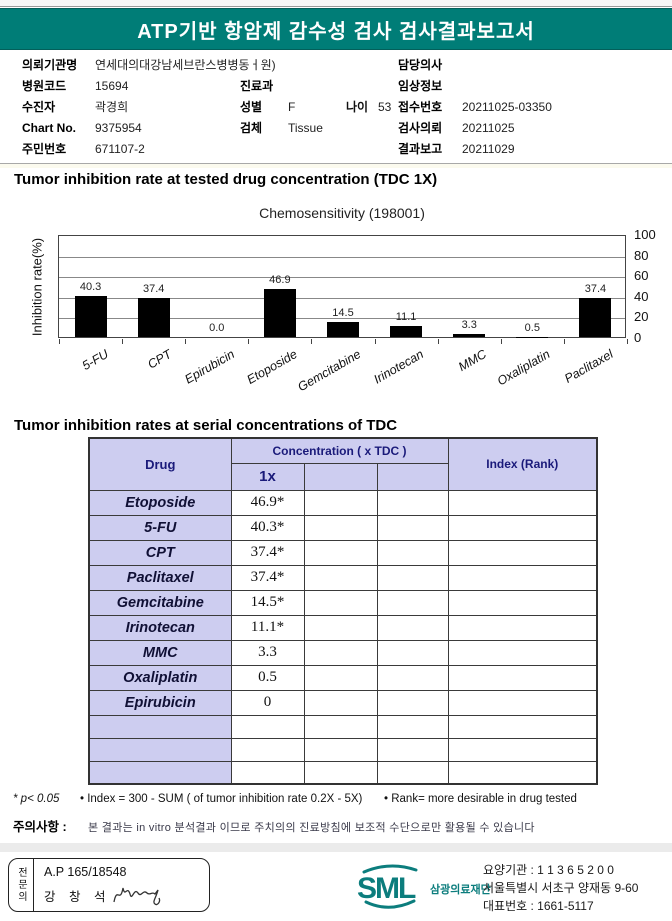  What do you see at coordinates (532, 327) in the screenshot?
I see `chart-bar-value: 0.5` at bounding box center [532, 327].